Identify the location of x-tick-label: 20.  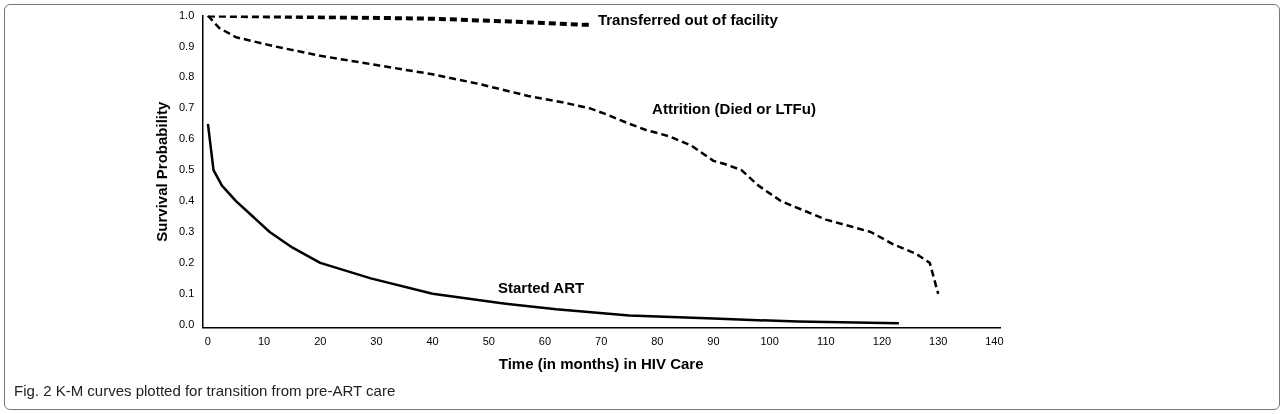
(320, 341).